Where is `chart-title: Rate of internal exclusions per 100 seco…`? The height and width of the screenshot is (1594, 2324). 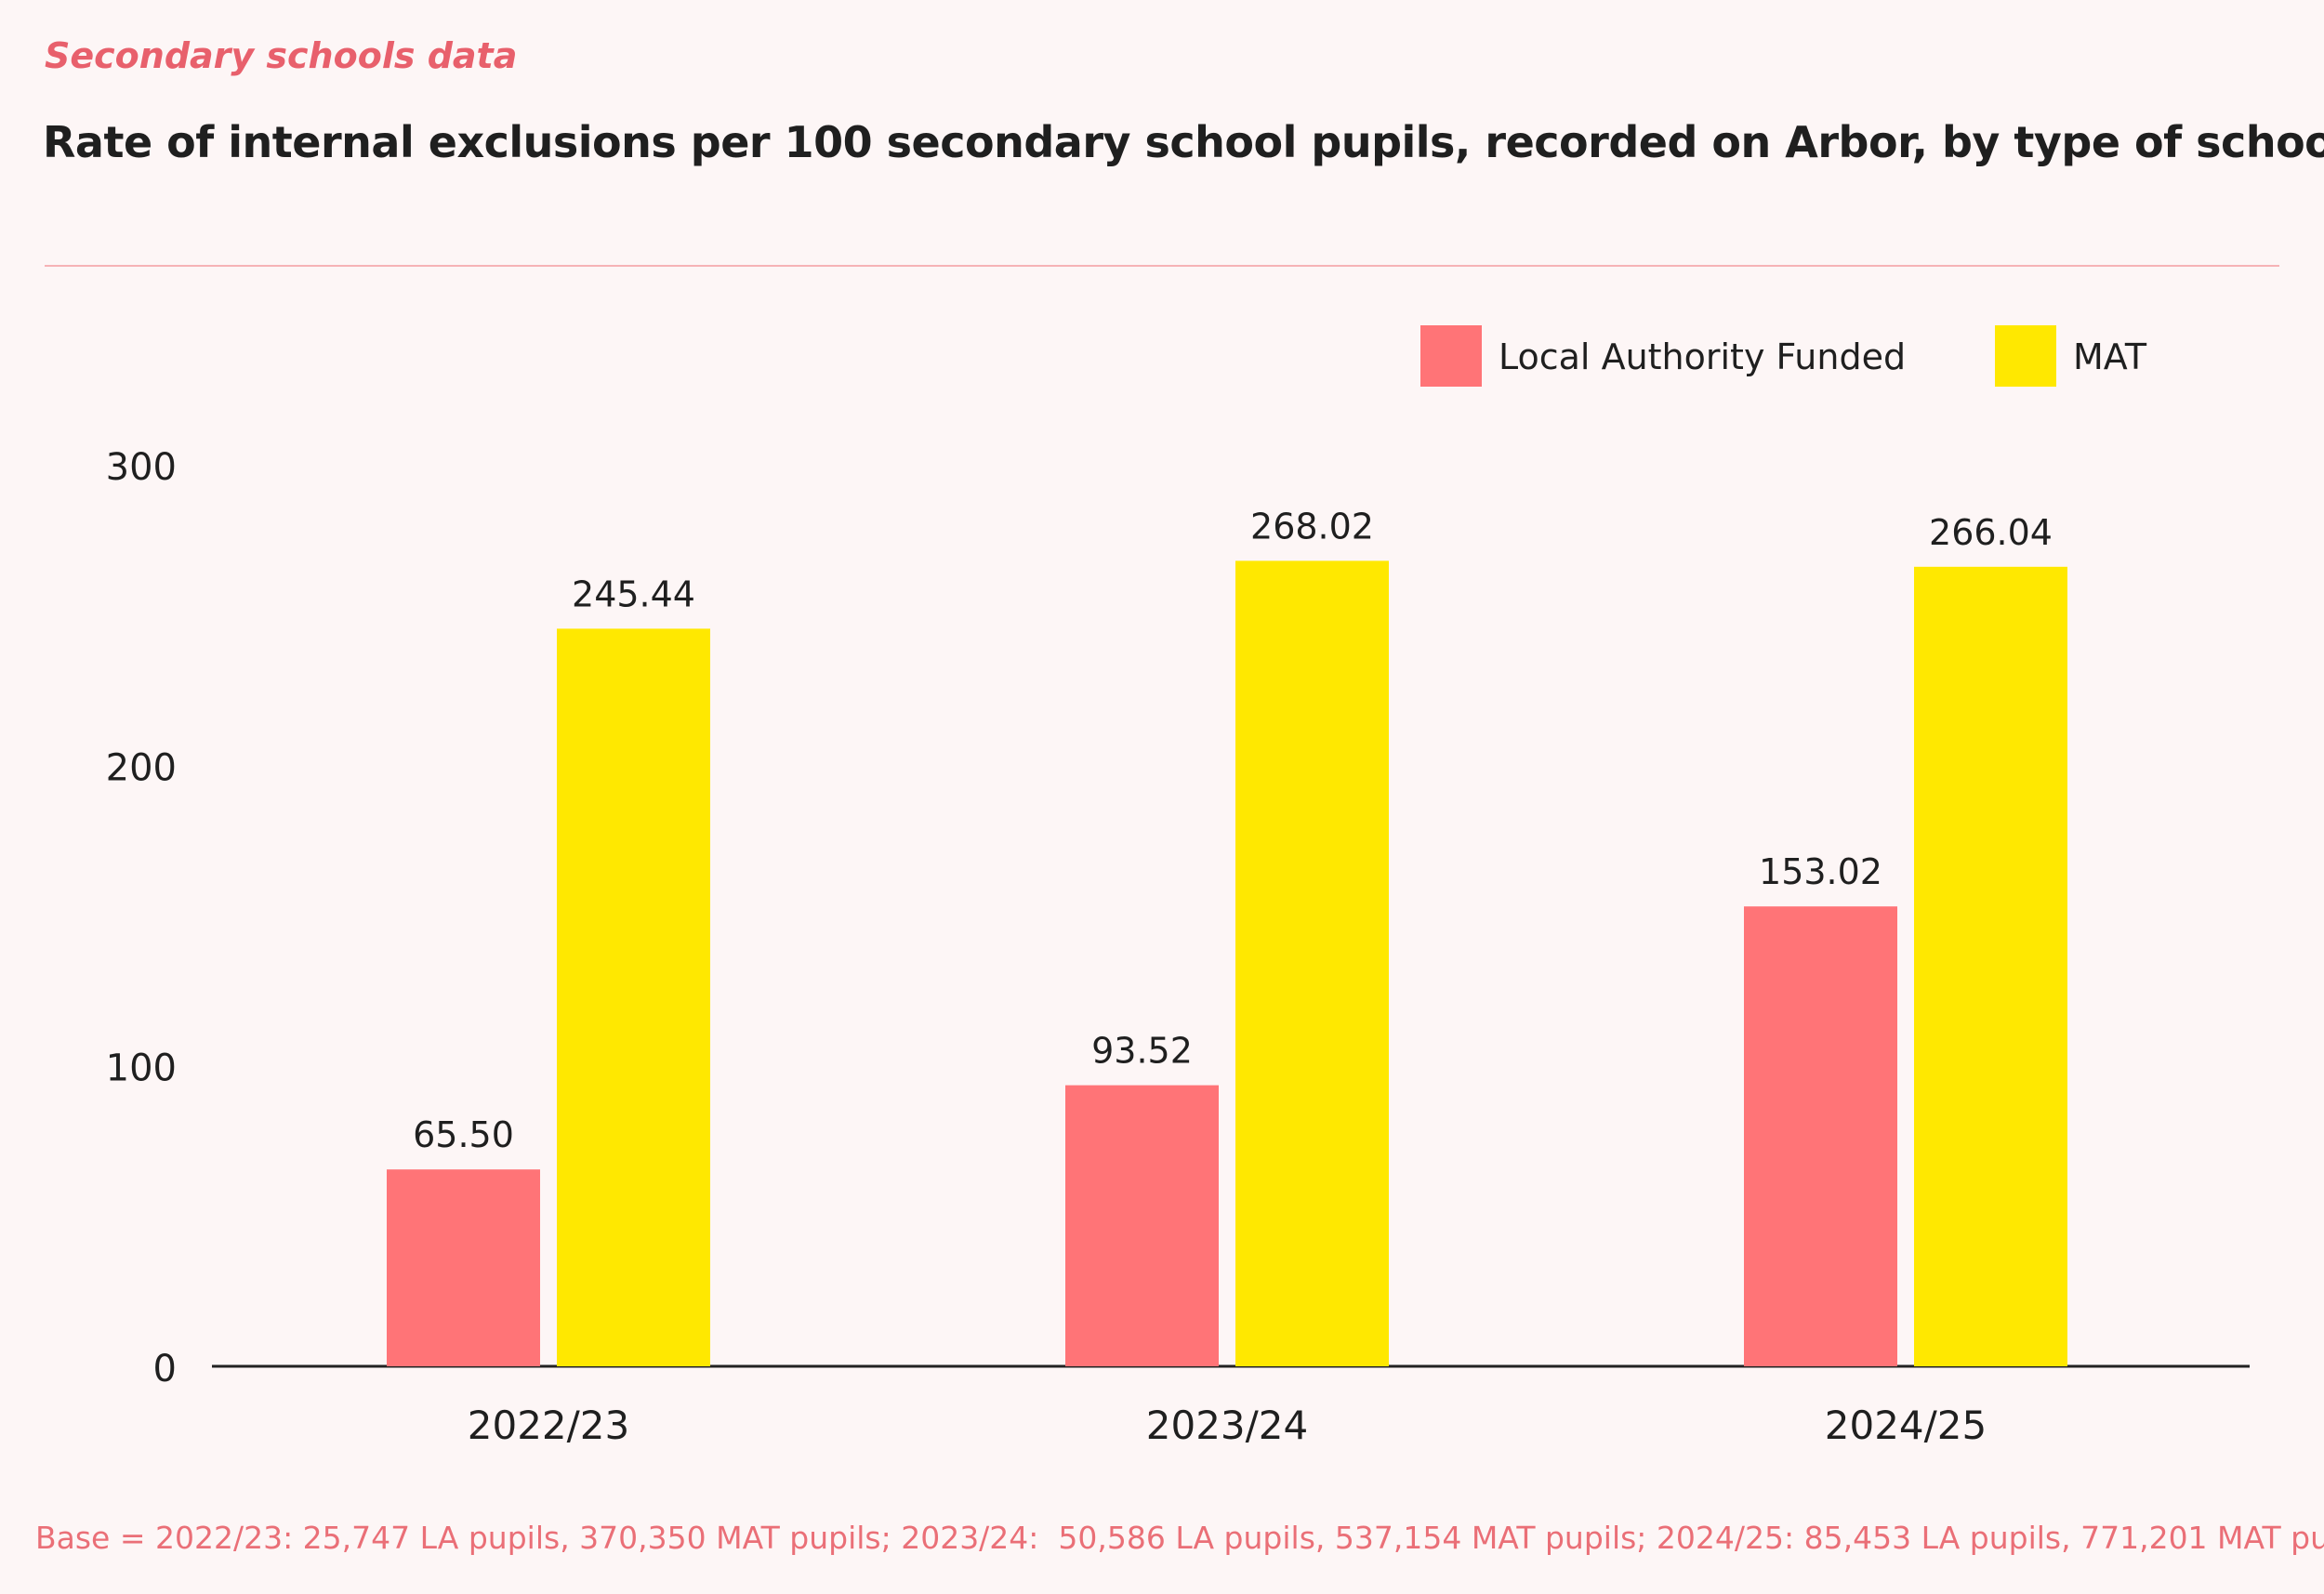
chart-title: Rate of internal exclusions per 100 seco… is located at coordinates (1183, 142).